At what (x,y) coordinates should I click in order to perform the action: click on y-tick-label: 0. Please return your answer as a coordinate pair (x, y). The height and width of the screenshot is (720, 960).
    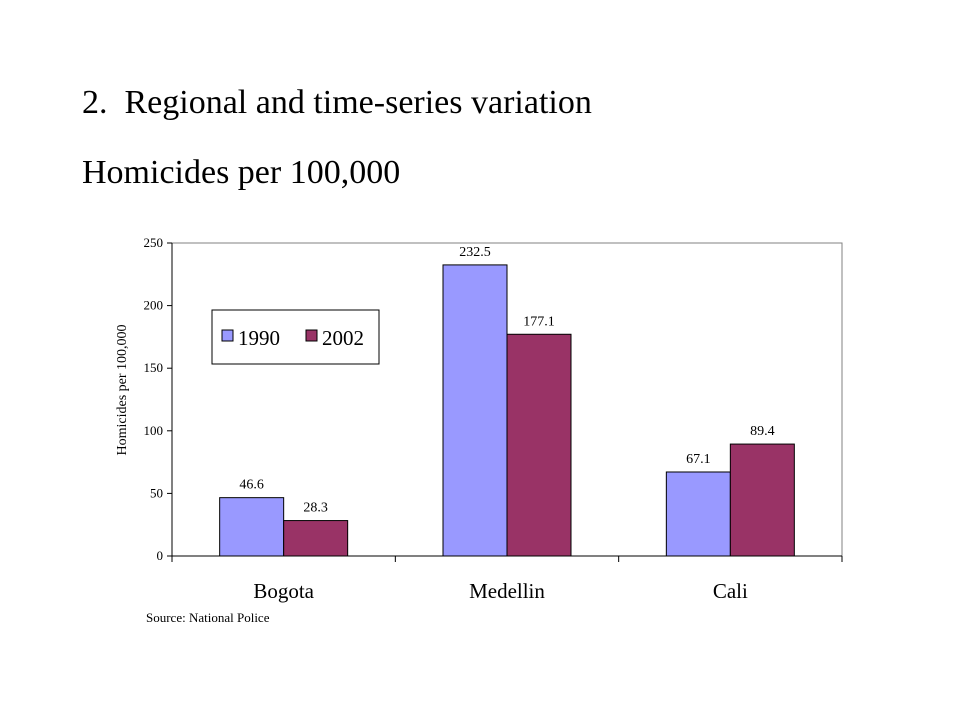
    Looking at the image, I should click on (160, 555).